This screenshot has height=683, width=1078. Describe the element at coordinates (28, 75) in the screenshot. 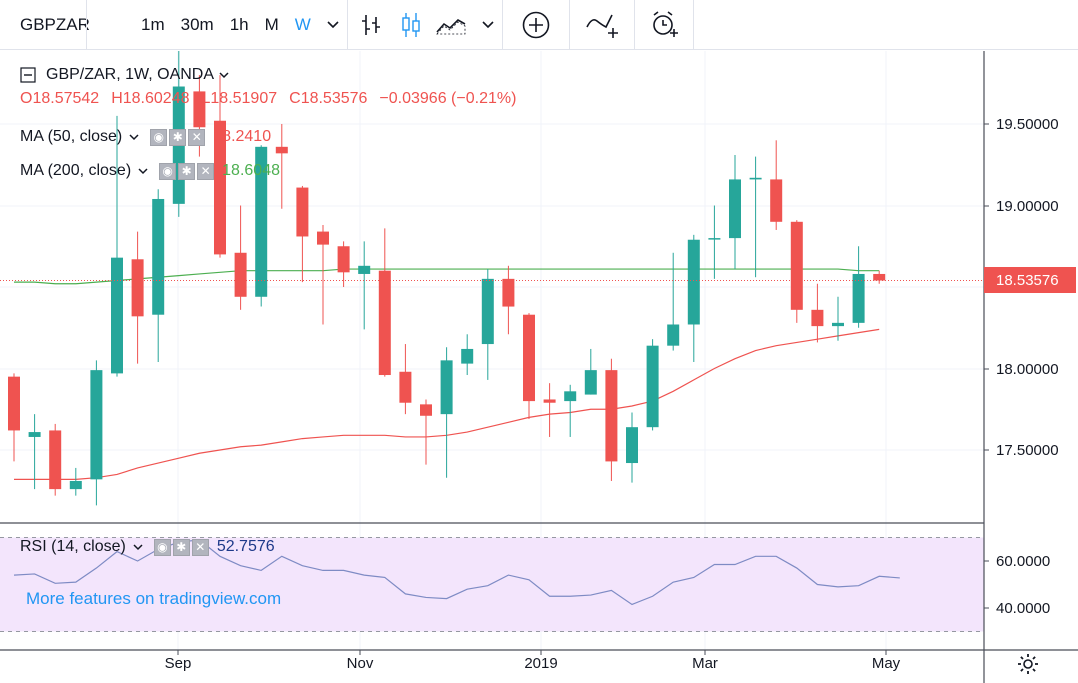

I see `collapse-legend-icon` at that location.